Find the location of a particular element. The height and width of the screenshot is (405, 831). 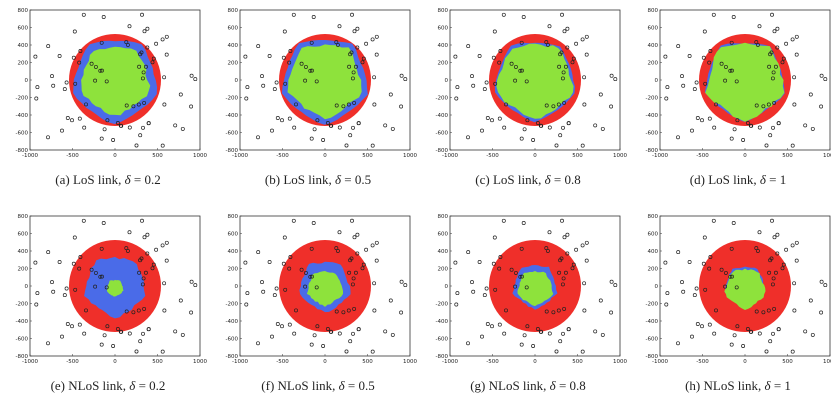

y-tick-label: 400 is located at coordinates (653, 46).